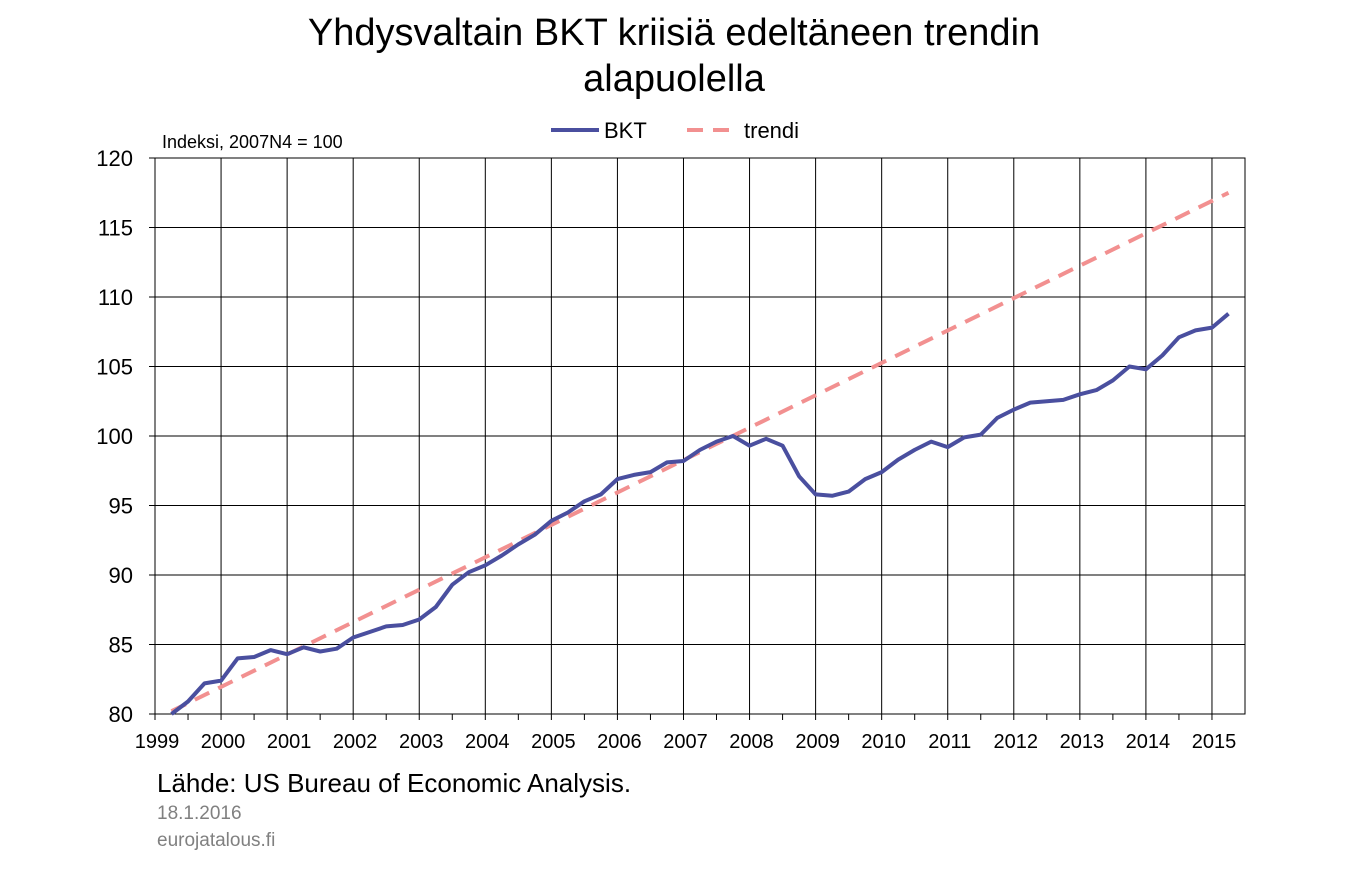  Describe the element at coordinates (114, 158) in the screenshot. I see `y-tick-label: 120` at that location.